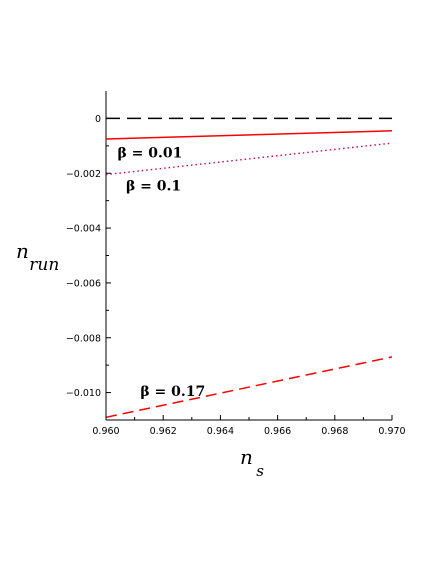 The image size is (436, 564). Describe the element at coordinates (83, 393) in the screenshot. I see `y-tick-label: −0.010` at that location.